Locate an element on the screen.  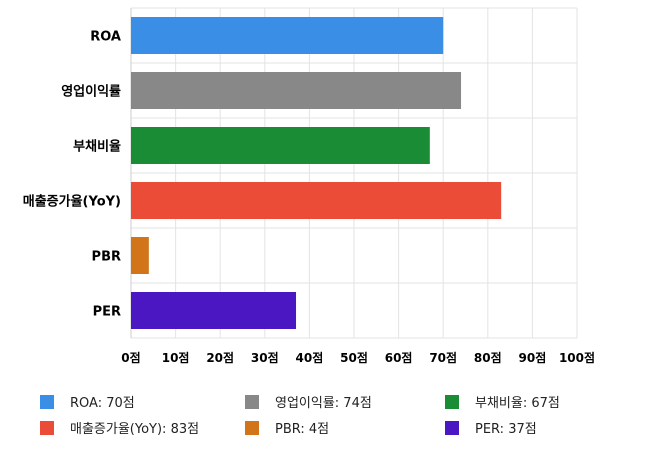
legend-label: 부채비율: 67점 is located at coordinates (517, 403).